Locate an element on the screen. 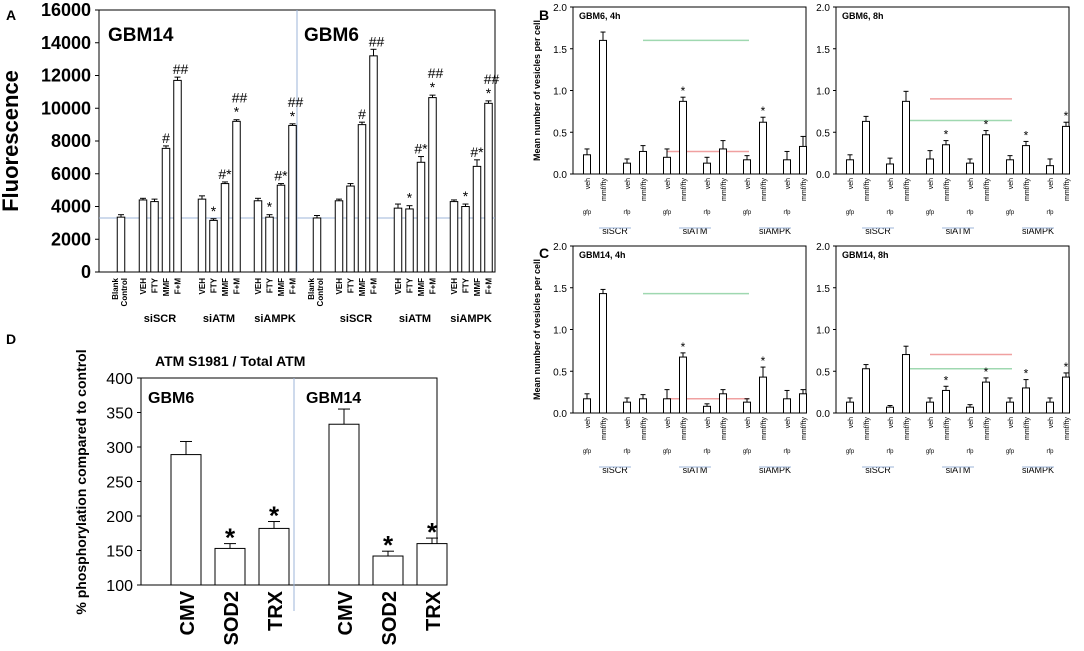 This screenshot has width=1084, height=651. panel-a-bar-blank is located at coordinates (121, 244).